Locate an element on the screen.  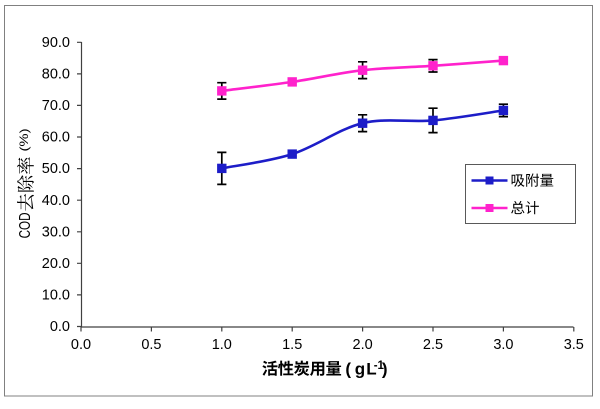
svg-text: 10.0 is located at coordinates (56, 296).